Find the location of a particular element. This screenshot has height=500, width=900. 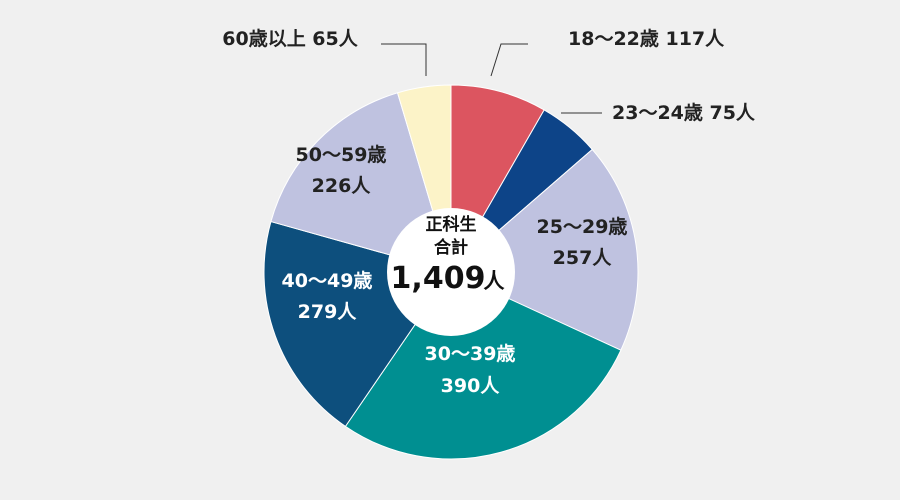

slice-value-label-2: 257人 is located at coordinates (583, 258).